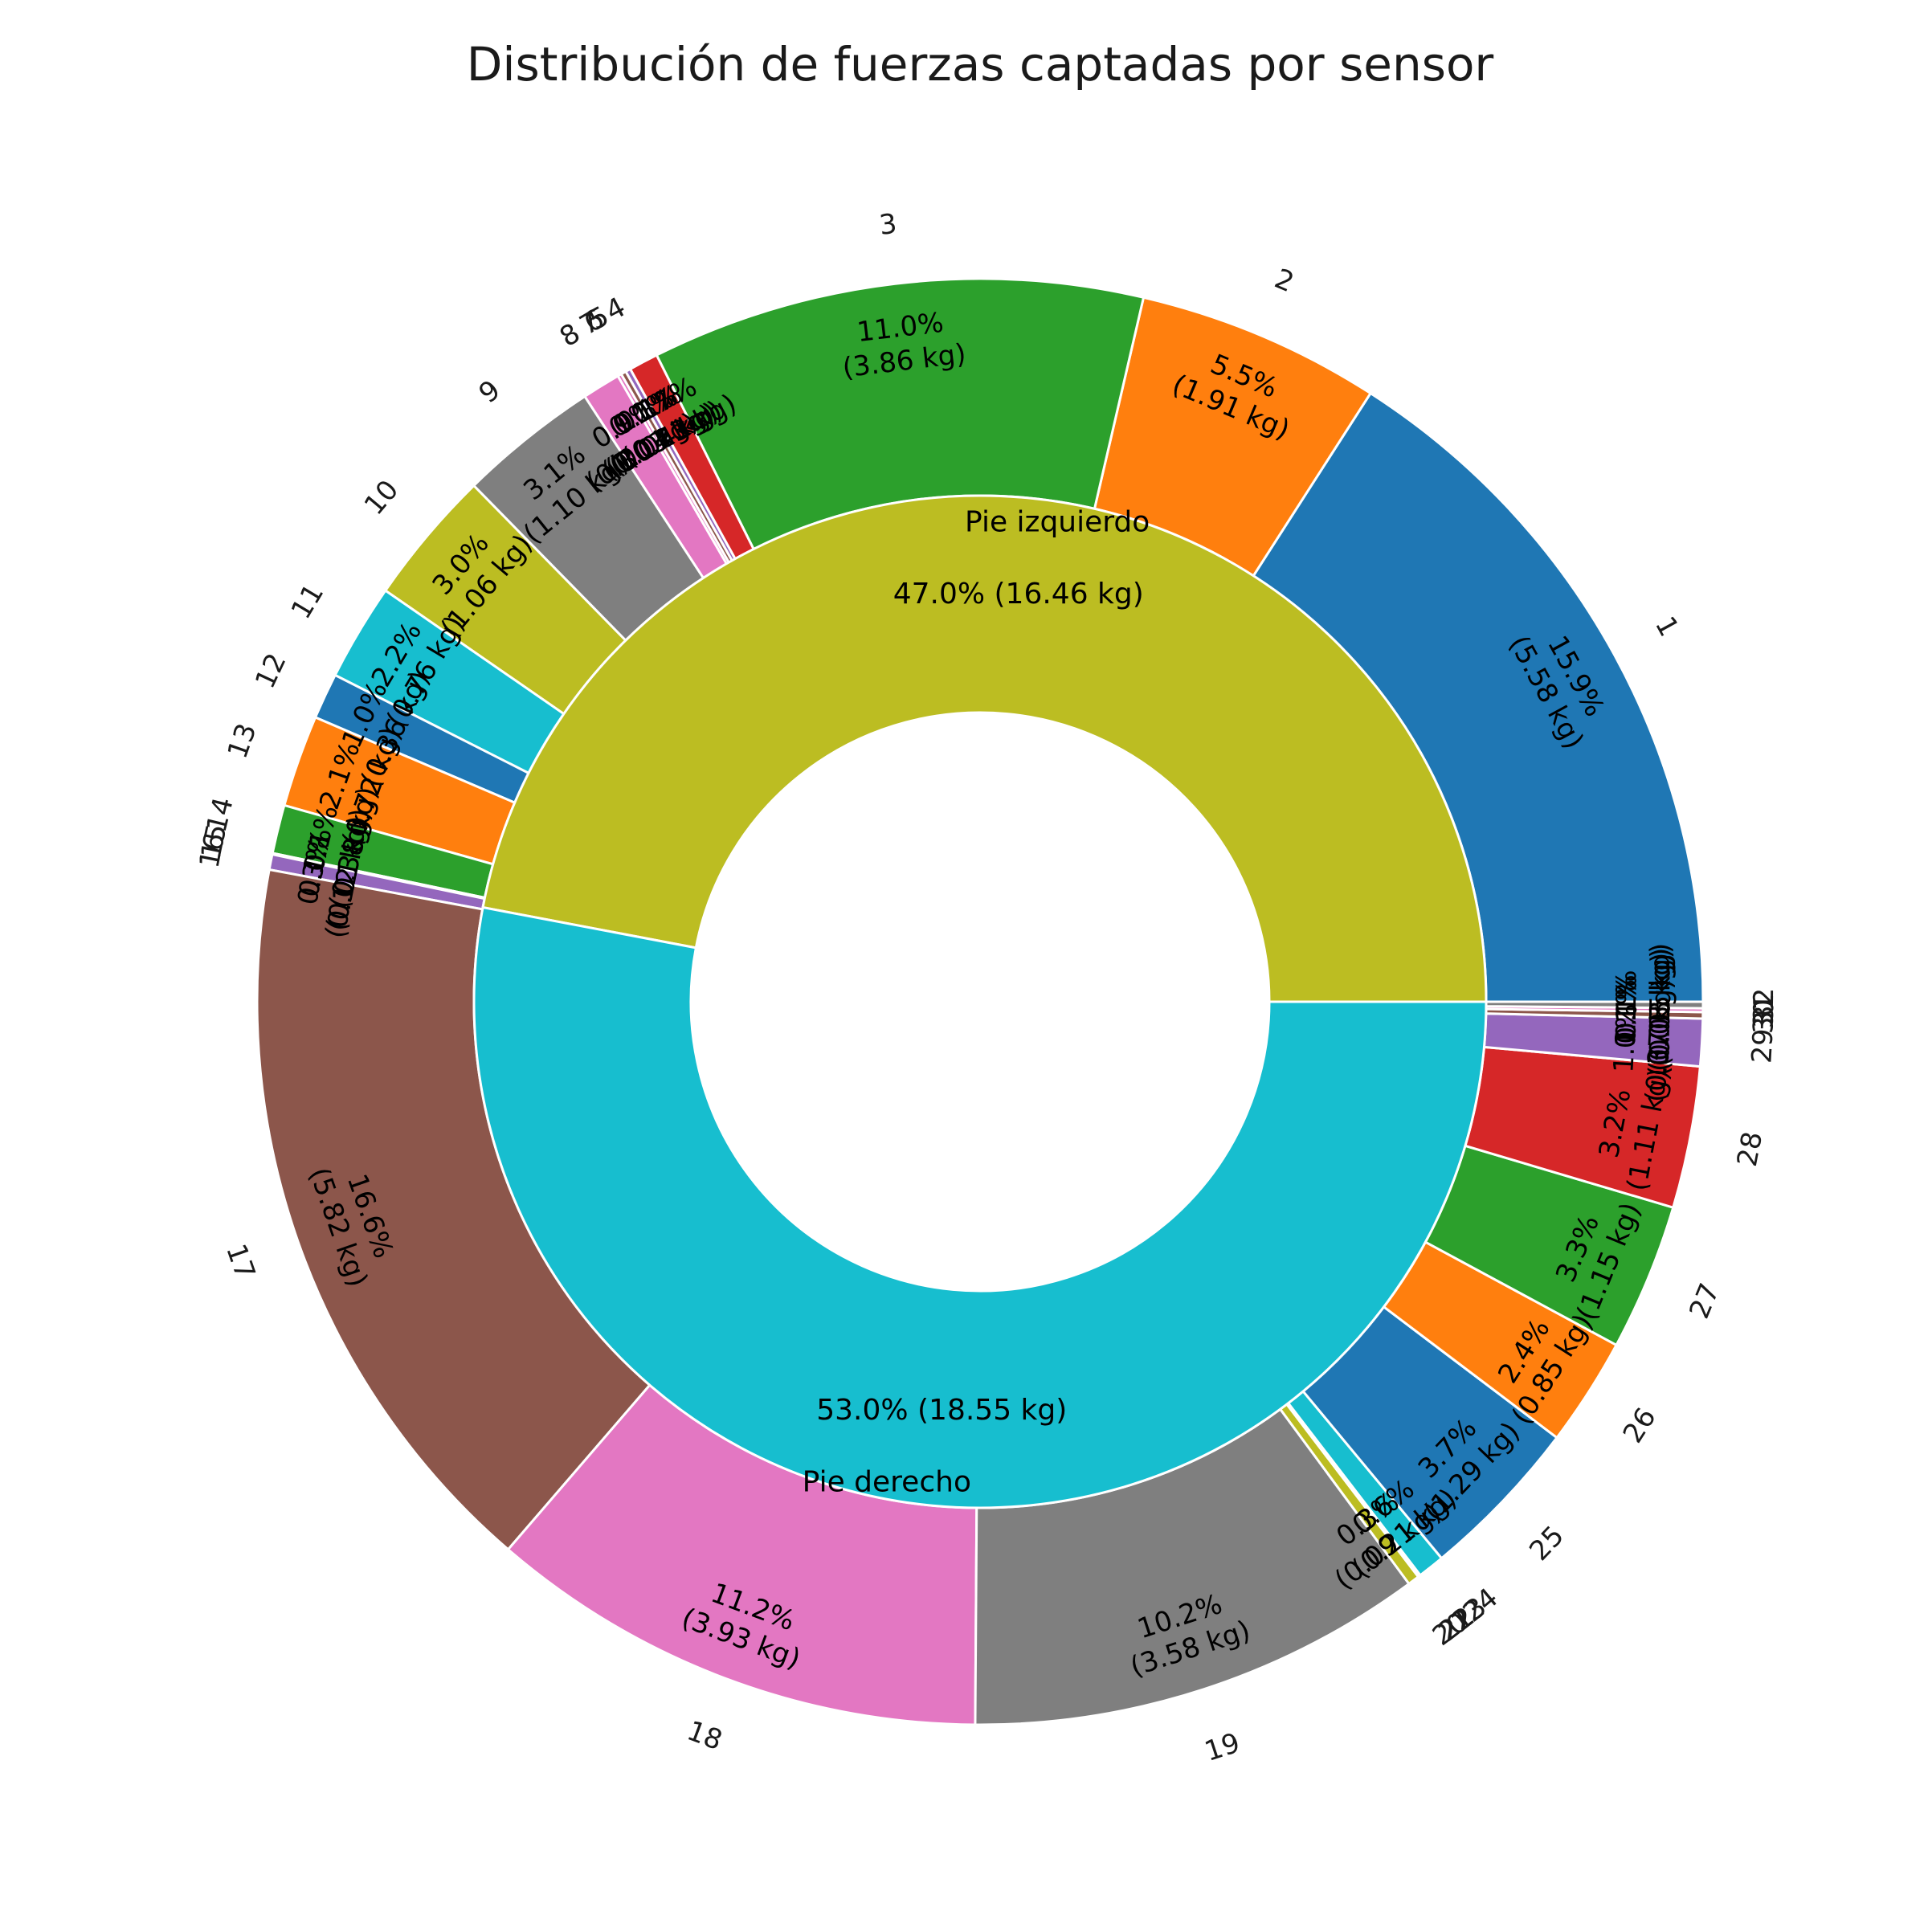 The width and height of the screenshot is (1928, 1932). I want to click on sensor-label-25: 25, so click(1547, 1544).